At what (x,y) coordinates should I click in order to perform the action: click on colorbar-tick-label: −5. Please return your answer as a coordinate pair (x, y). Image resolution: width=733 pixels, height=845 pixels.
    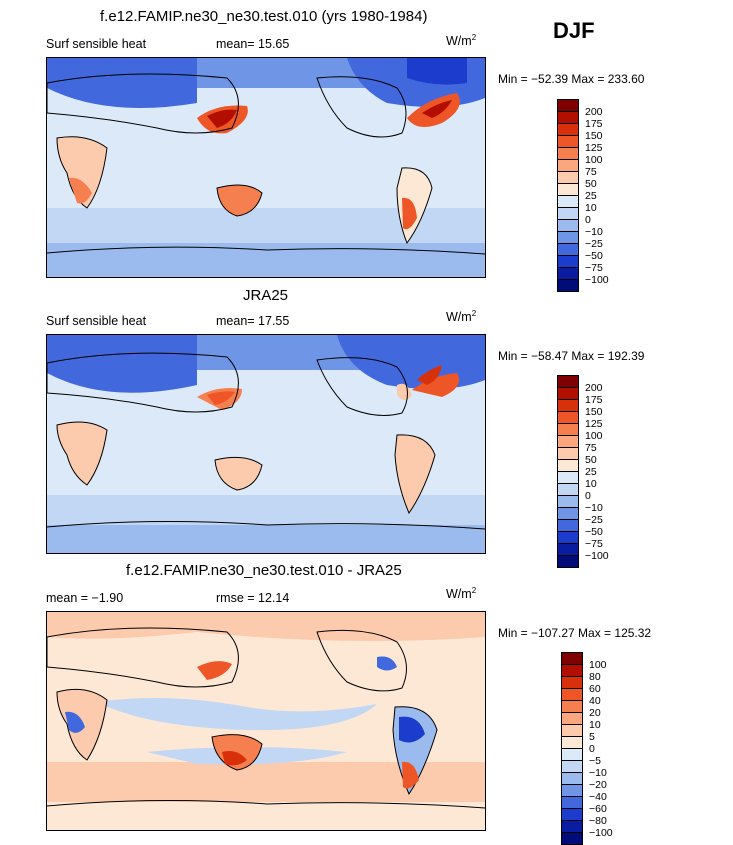
    Looking at the image, I should click on (595, 761).